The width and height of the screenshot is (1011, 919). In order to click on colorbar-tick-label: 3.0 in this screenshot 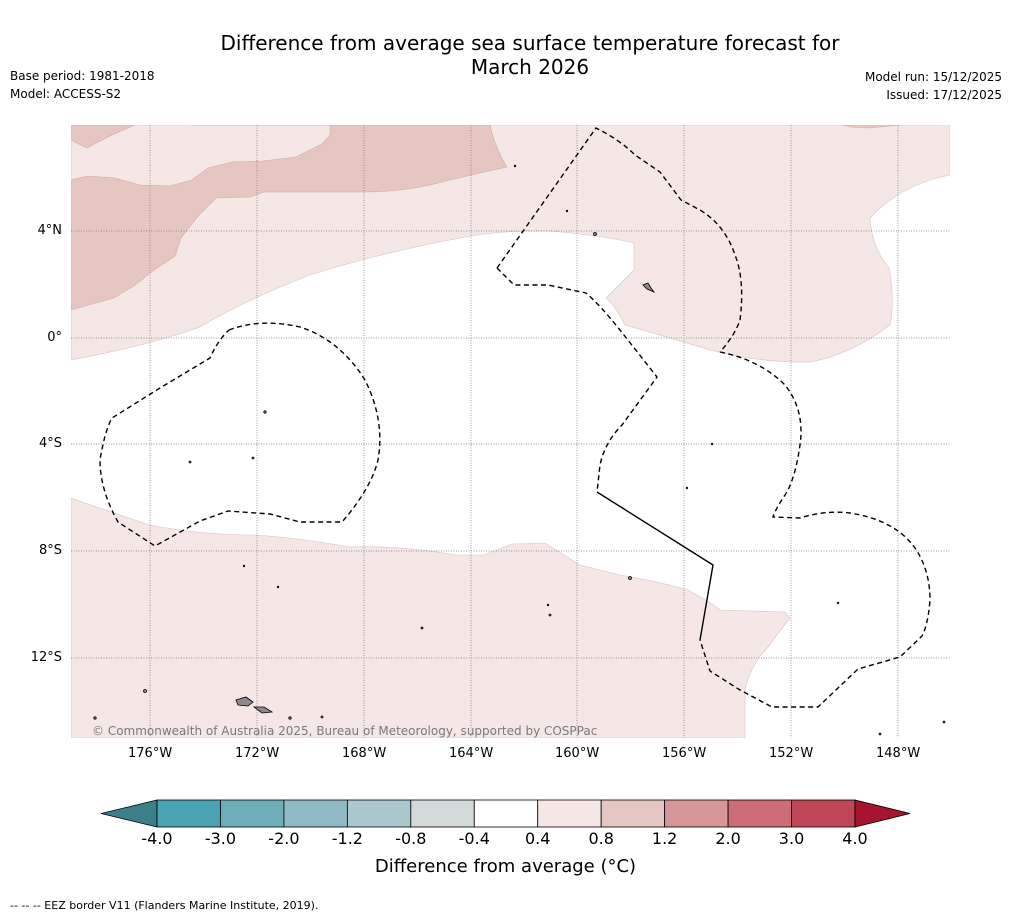, I will do `click(791, 838)`.